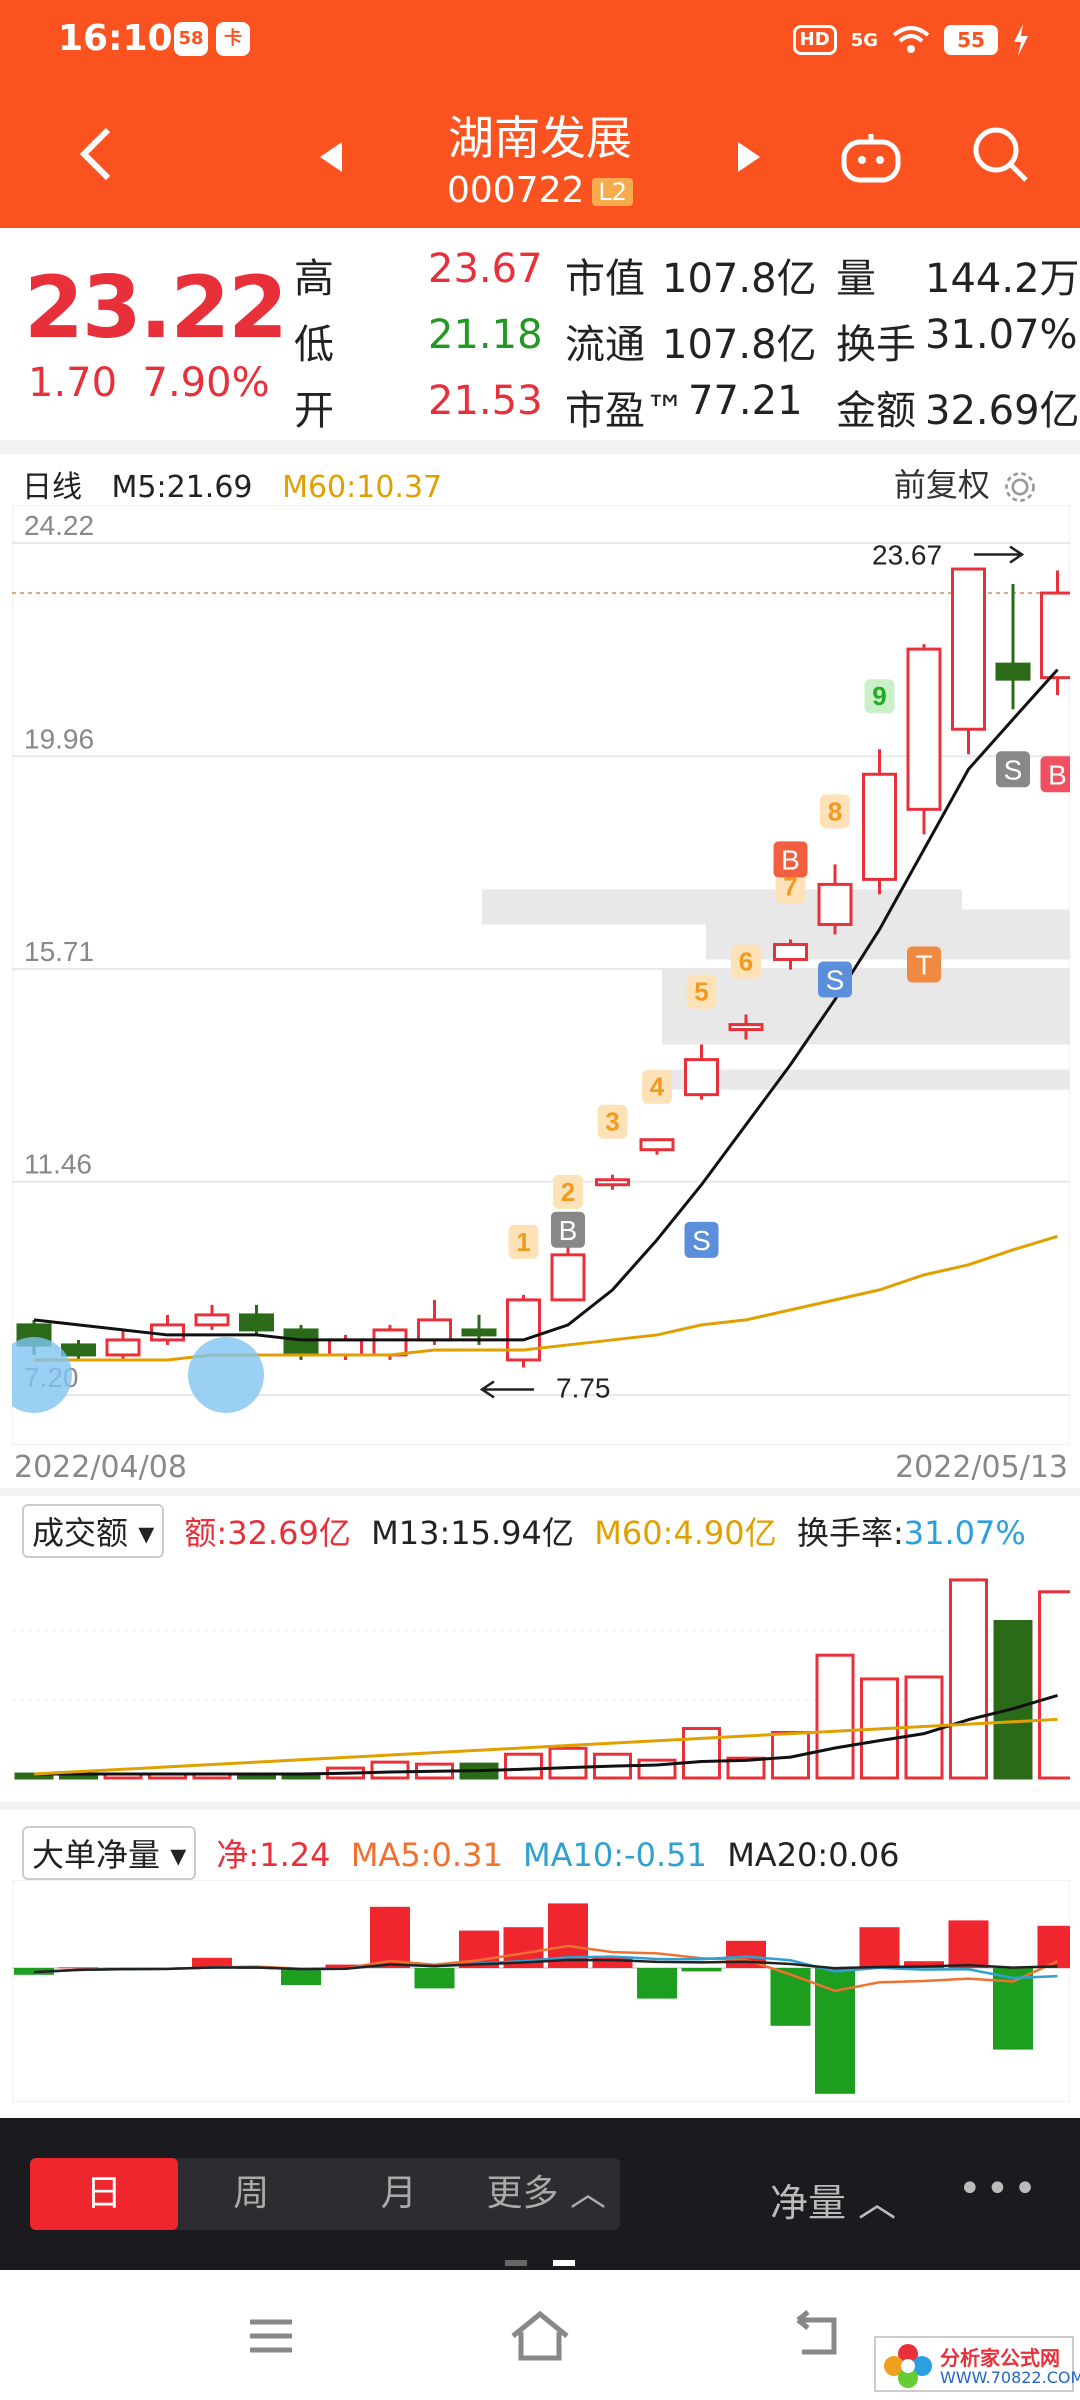 Image resolution: width=1080 pixels, height=2400 pixels. Describe the element at coordinates (545, 1966) in the screenshot. I see `flow-ma20-line` at that location.